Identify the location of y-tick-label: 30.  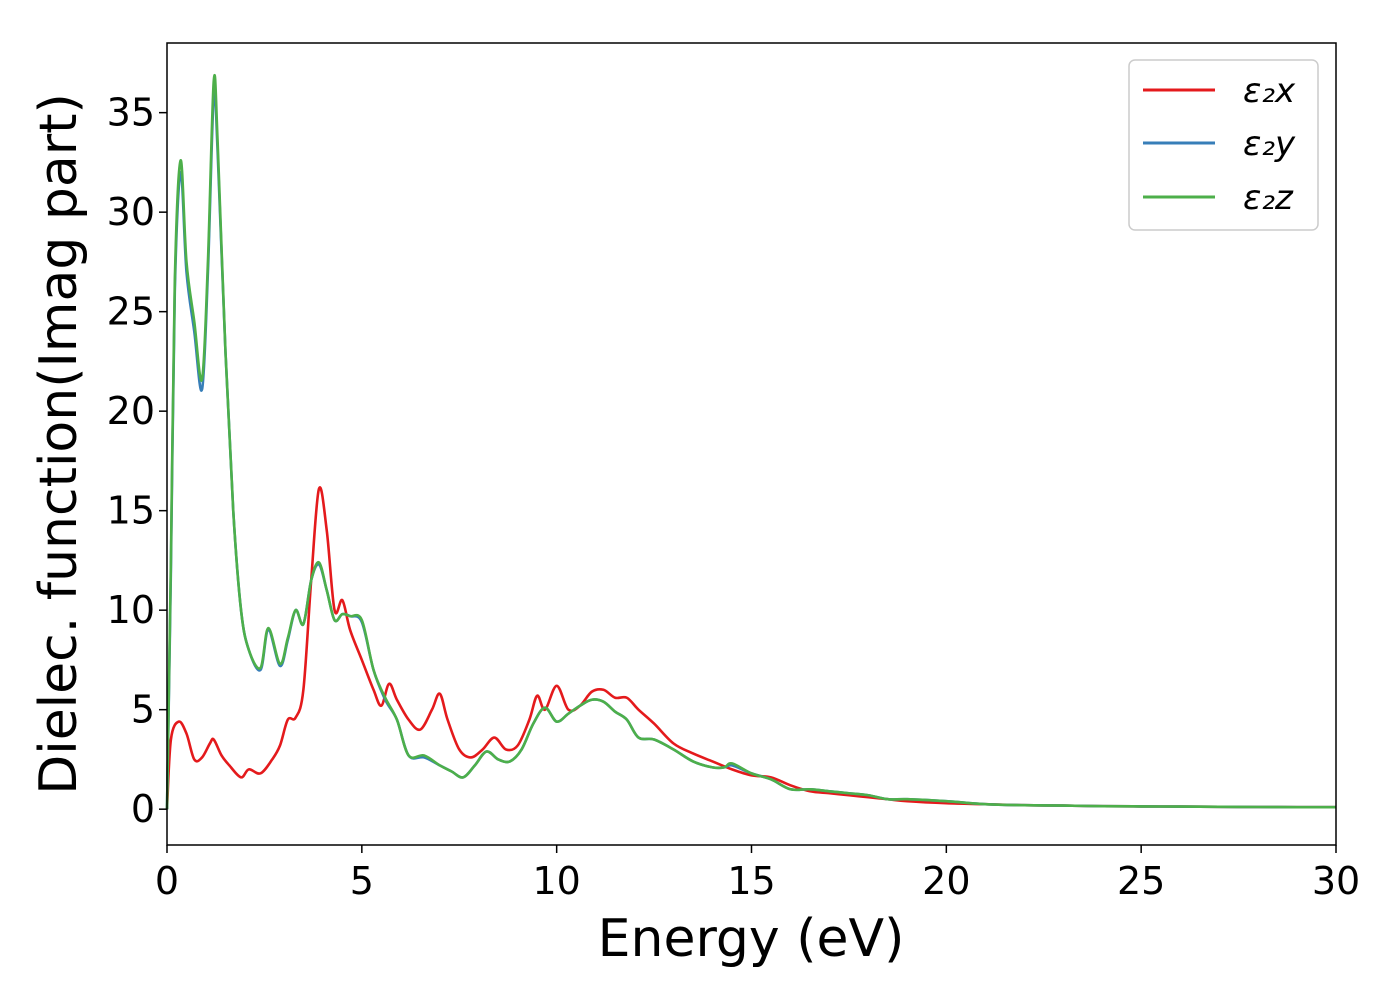
(131, 212).